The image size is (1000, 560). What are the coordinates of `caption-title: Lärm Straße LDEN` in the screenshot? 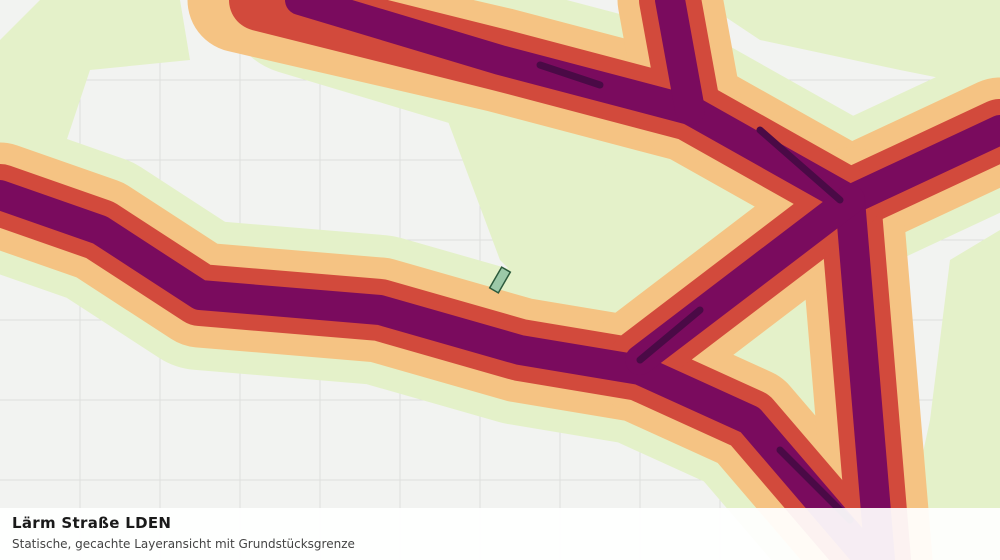 It's located at (92, 523).